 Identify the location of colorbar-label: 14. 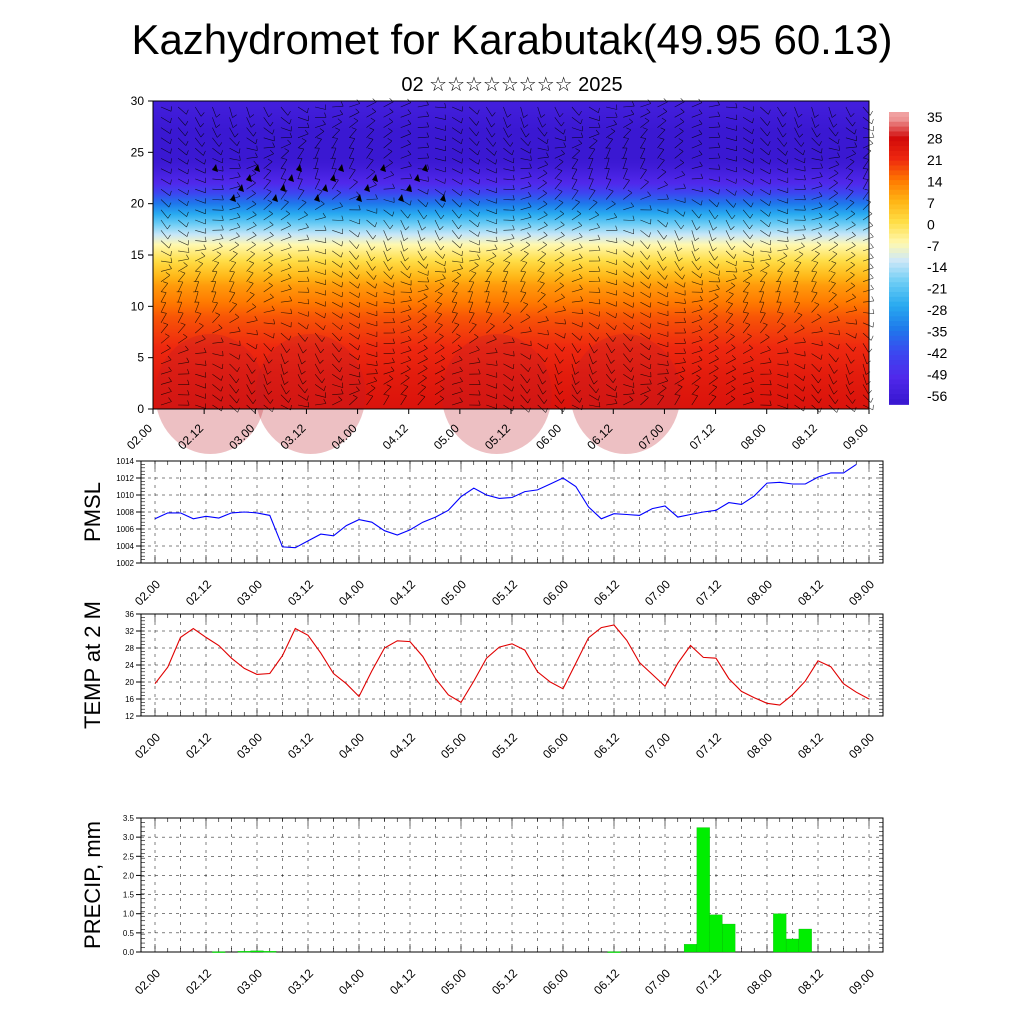
(935, 181).